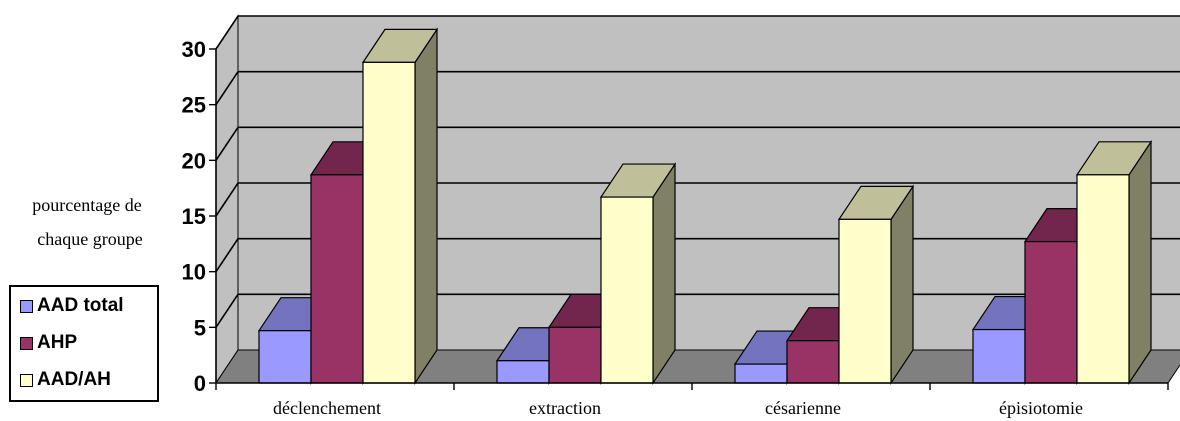 The width and height of the screenshot is (1180, 421). Describe the element at coordinates (26, 380) in the screenshot. I see `legend-swatch-aad-ah` at that location.